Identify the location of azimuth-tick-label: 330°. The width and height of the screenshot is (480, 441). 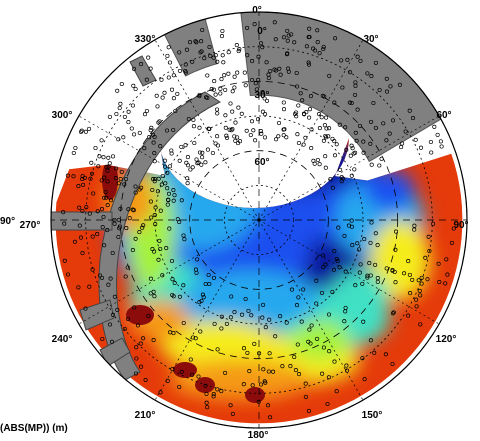
(145, 39).